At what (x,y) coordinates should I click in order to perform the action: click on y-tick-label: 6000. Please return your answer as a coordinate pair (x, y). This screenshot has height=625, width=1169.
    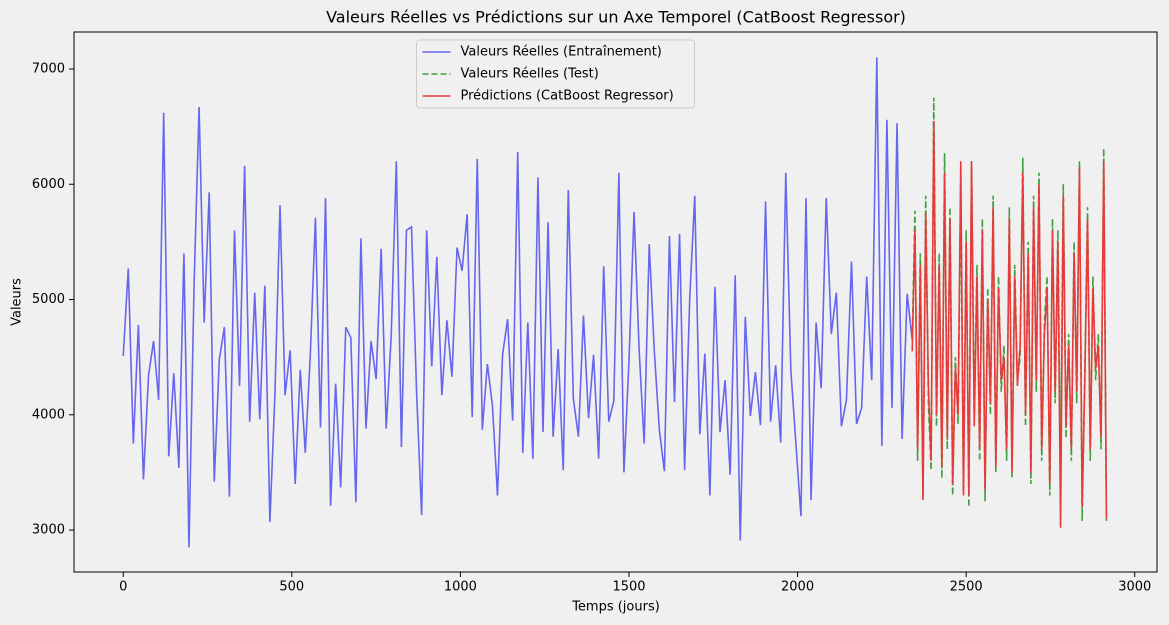
    Looking at the image, I should click on (48, 184).